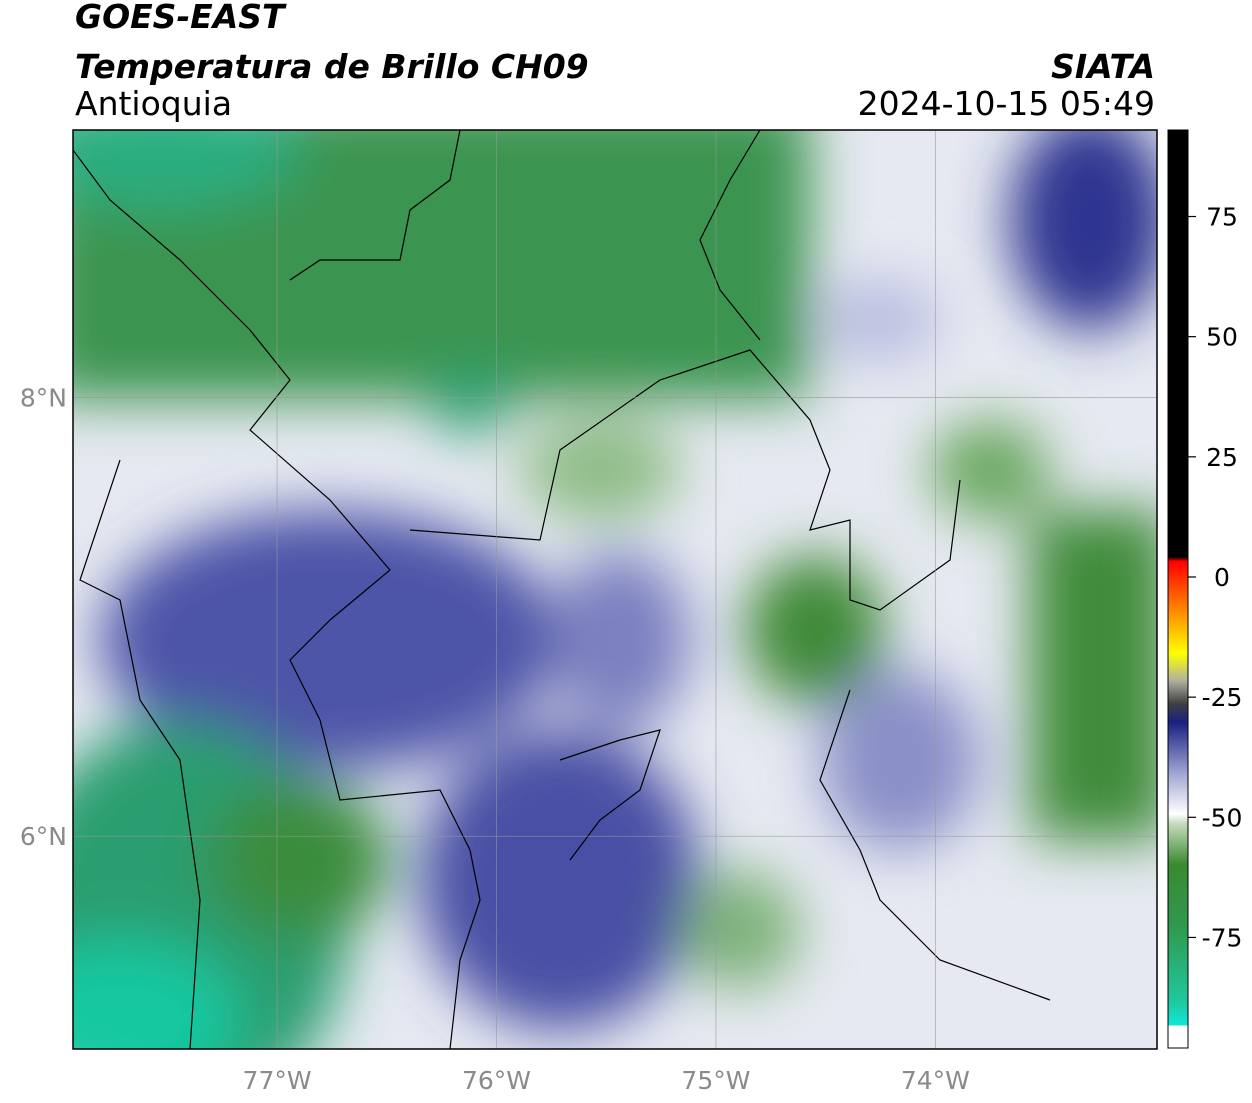 Image resolution: width=1252 pixels, height=1103 pixels. I want to click on lon-tick-label: 76°W, so click(496, 1080).